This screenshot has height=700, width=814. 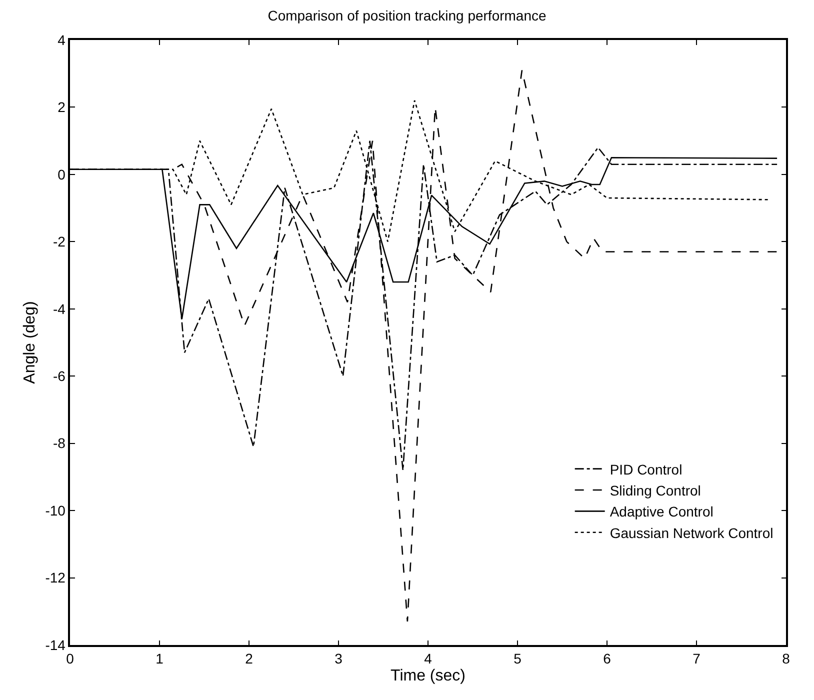 I want to click on x-tick-label: 7, so click(x=696, y=658).